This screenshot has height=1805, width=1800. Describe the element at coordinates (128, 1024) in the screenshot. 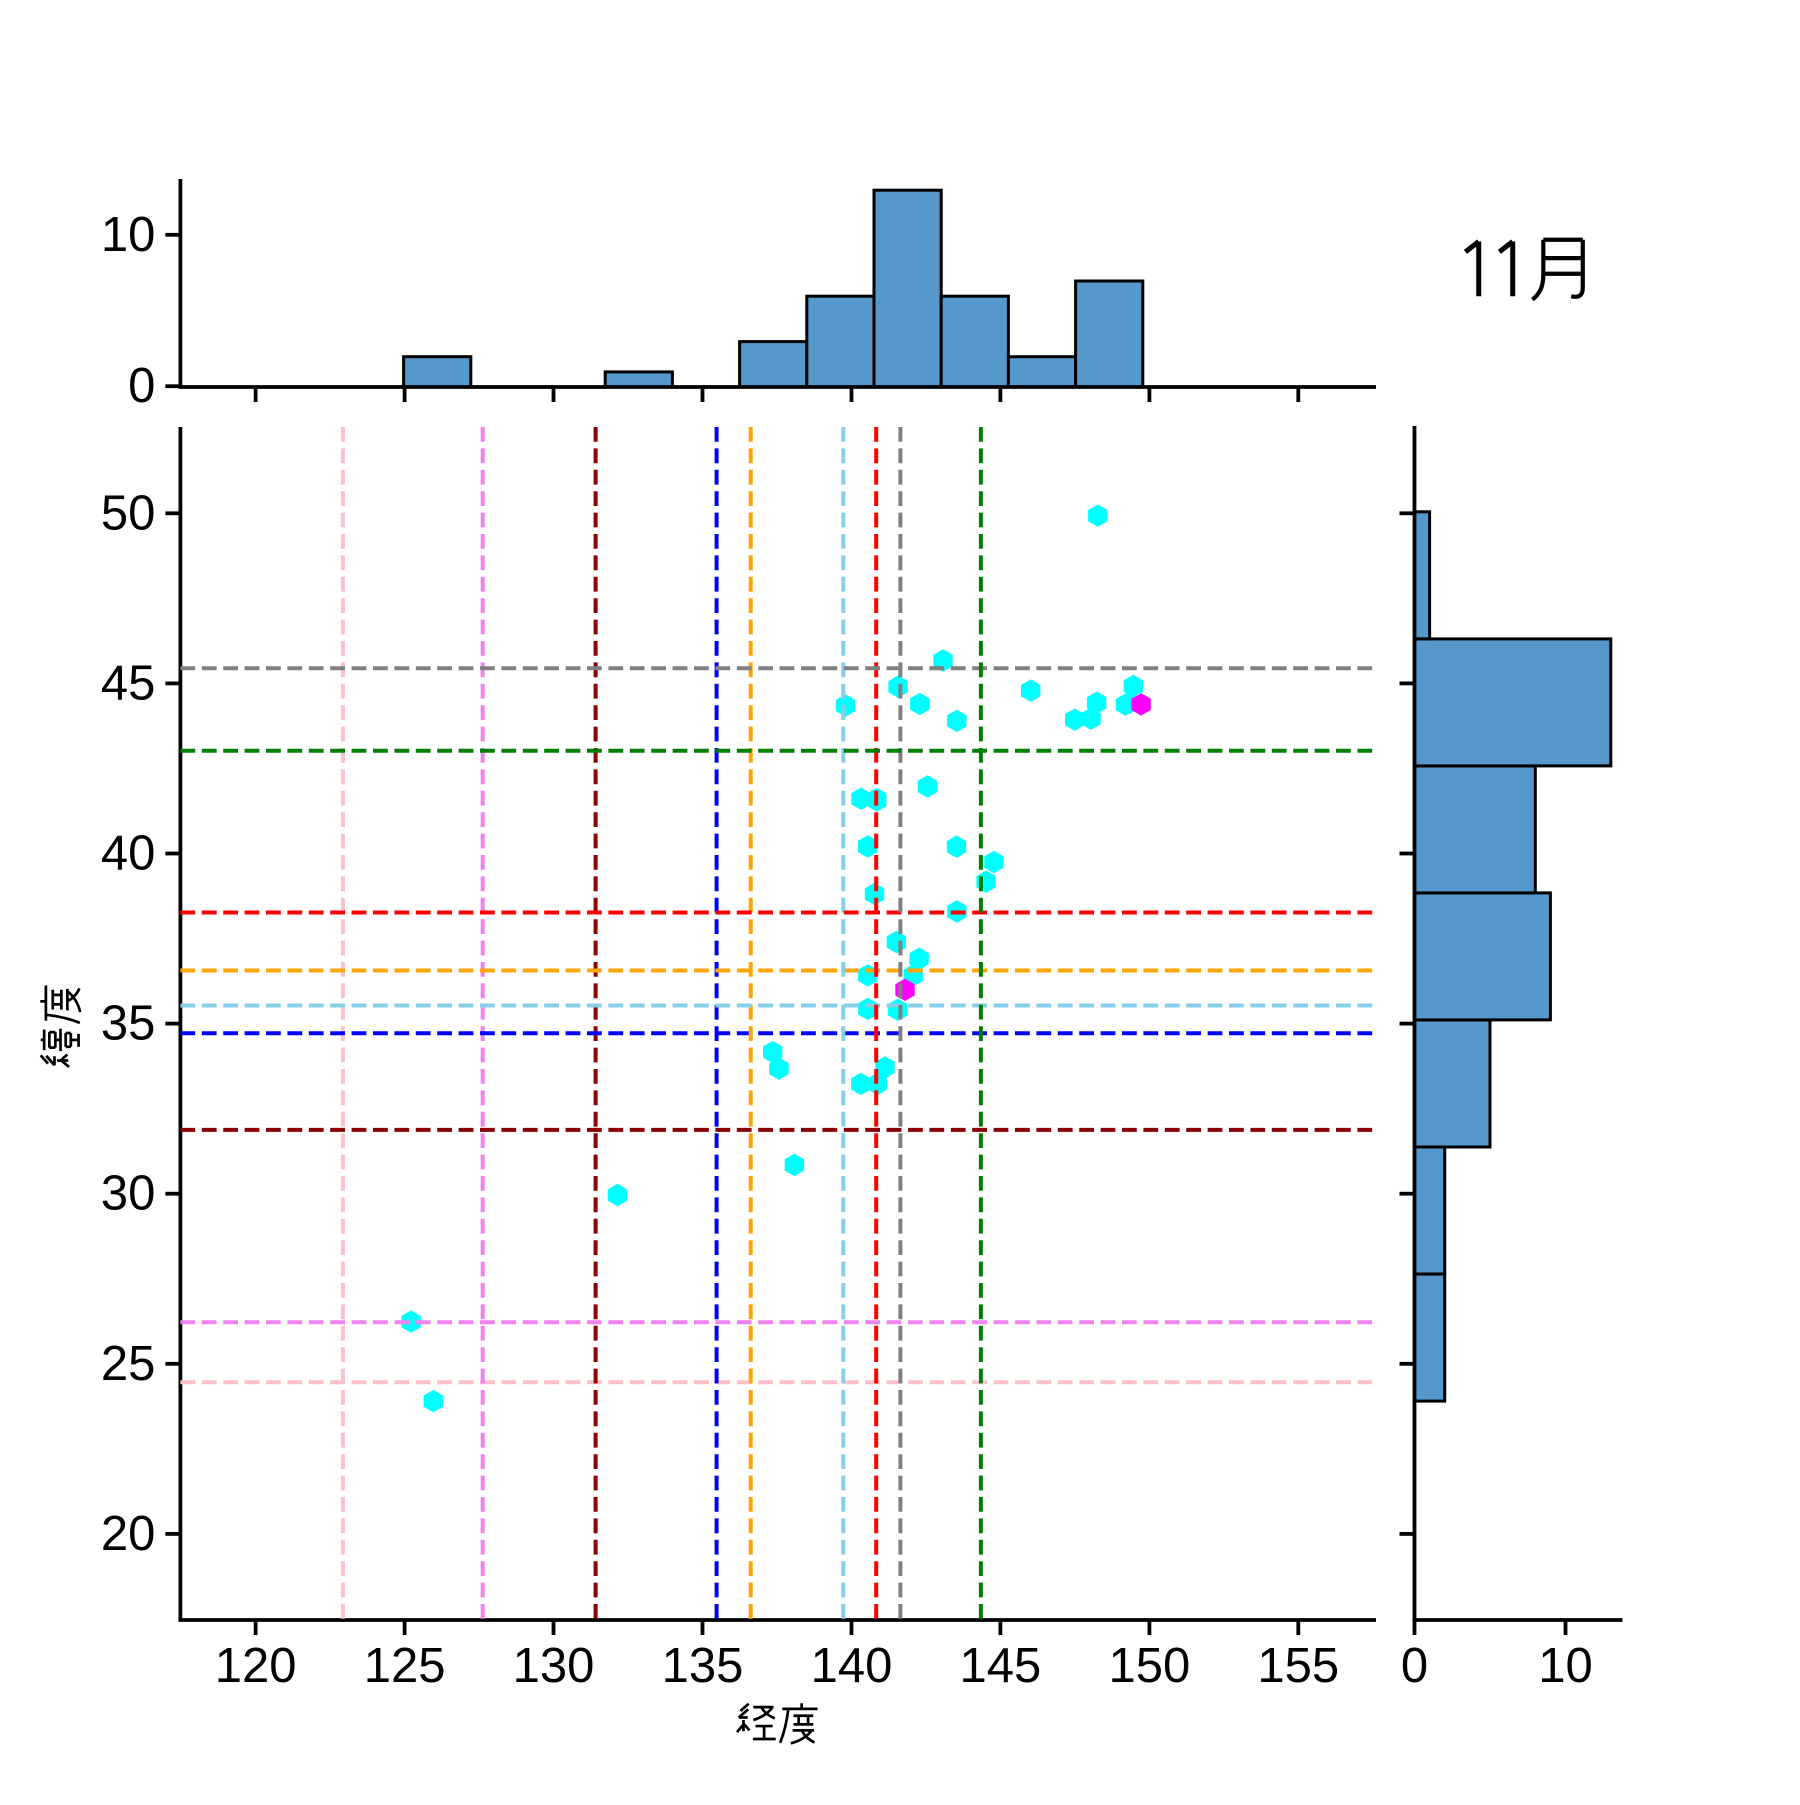

I see `svg-text: 35` at that location.